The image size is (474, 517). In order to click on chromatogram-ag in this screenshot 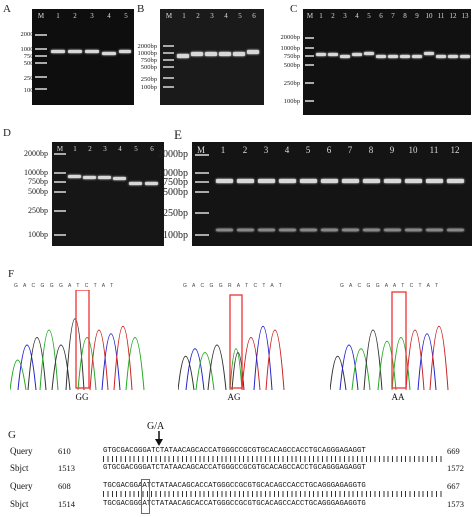, I will do `click(231, 342)`.